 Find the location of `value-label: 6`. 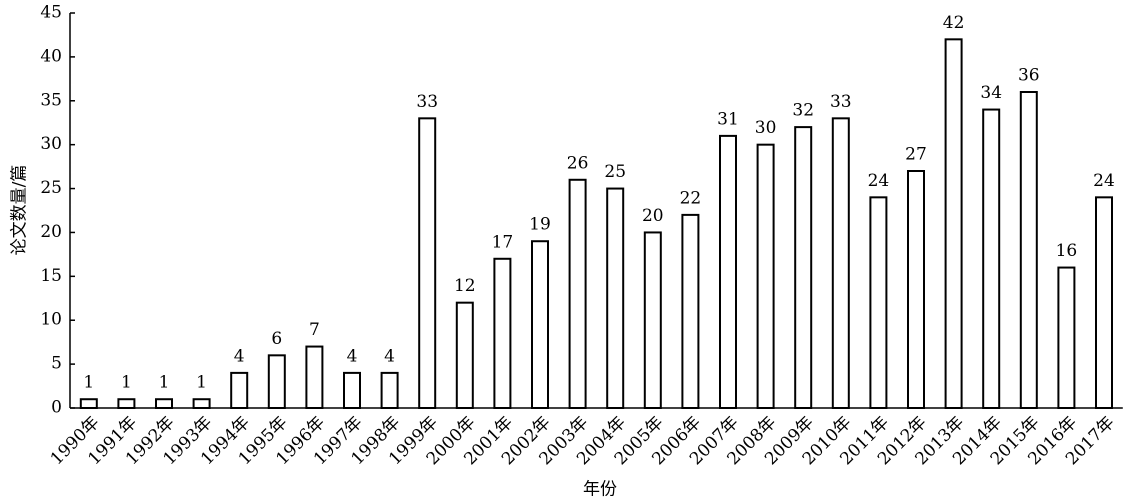

value-label: 6 is located at coordinates (276, 339).